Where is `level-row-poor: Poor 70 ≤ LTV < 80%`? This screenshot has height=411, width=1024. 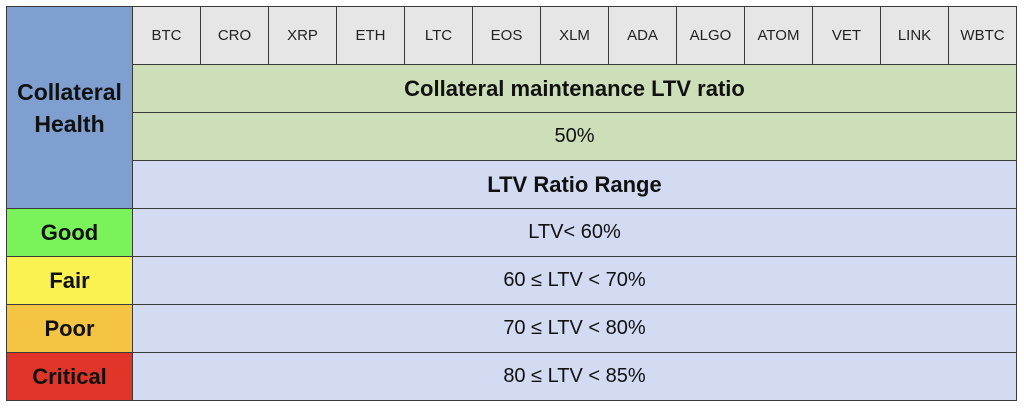 level-row-poor: Poor 70 ≤ LTV < 80% is located at coordinates (511, 328).